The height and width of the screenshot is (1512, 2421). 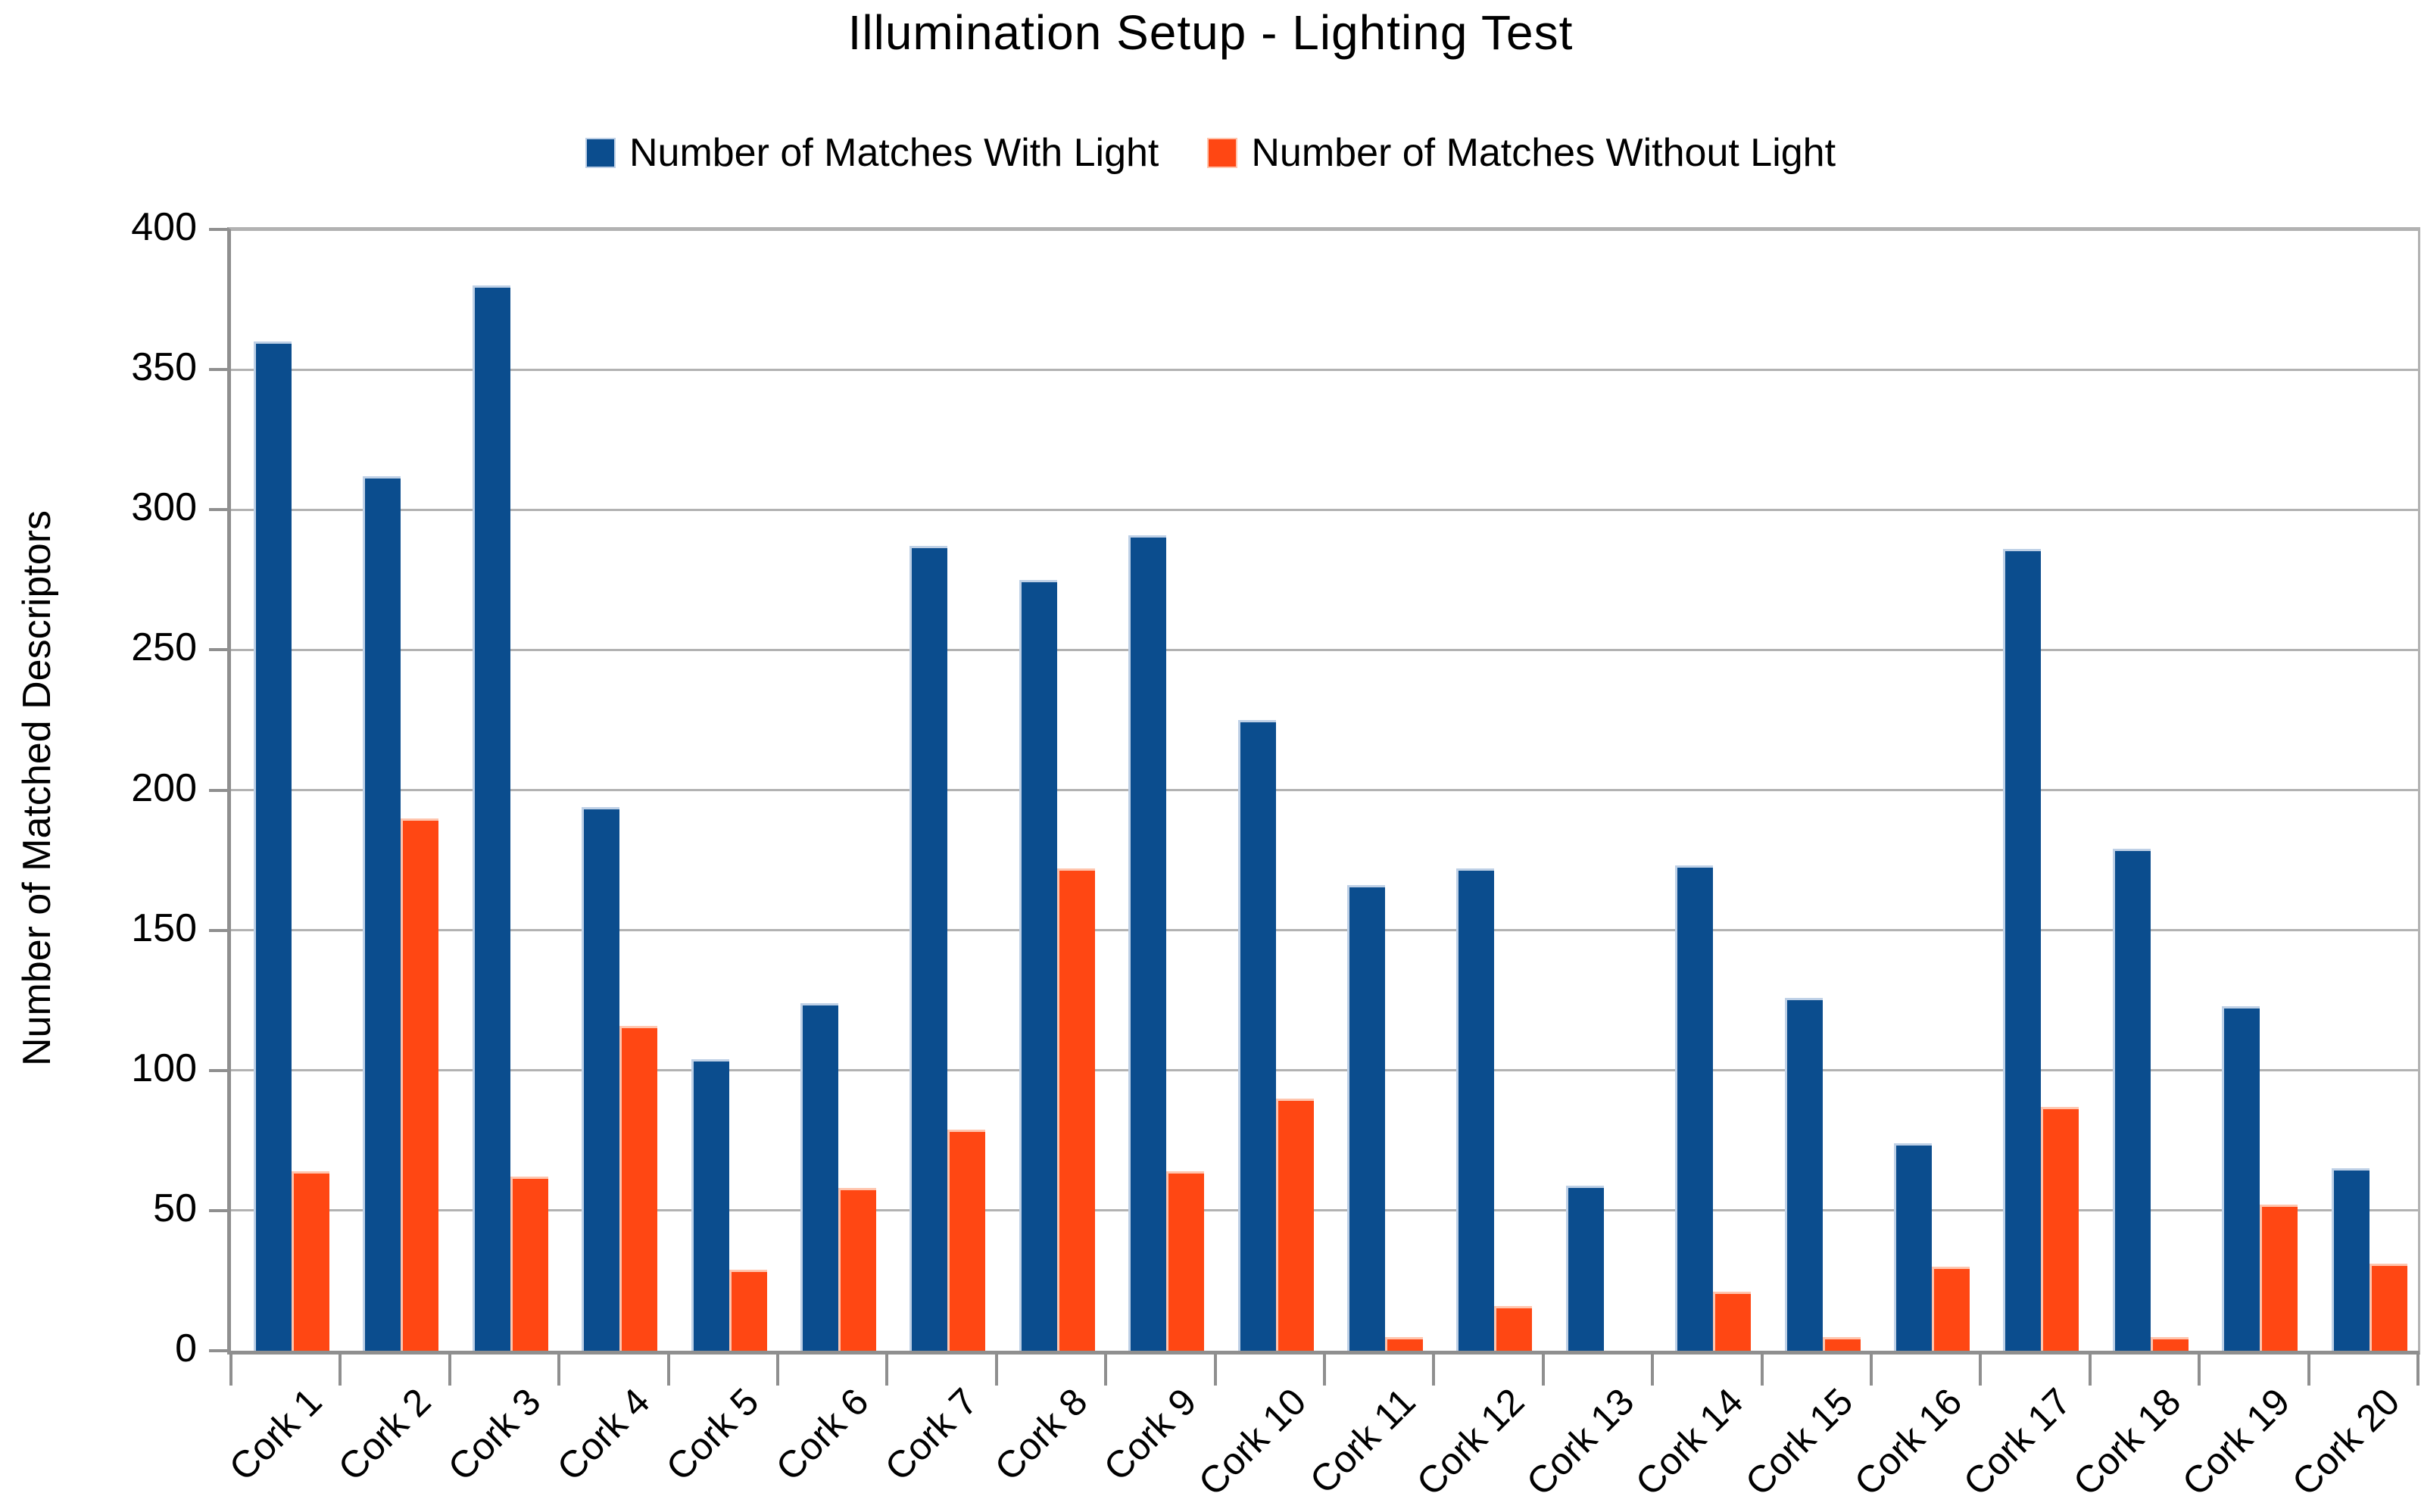 What do you see at coordinates (603, 1434) in the screenshot?
I see `x-label-cork-4: Cork 4` at bounding box center [603, 1434].